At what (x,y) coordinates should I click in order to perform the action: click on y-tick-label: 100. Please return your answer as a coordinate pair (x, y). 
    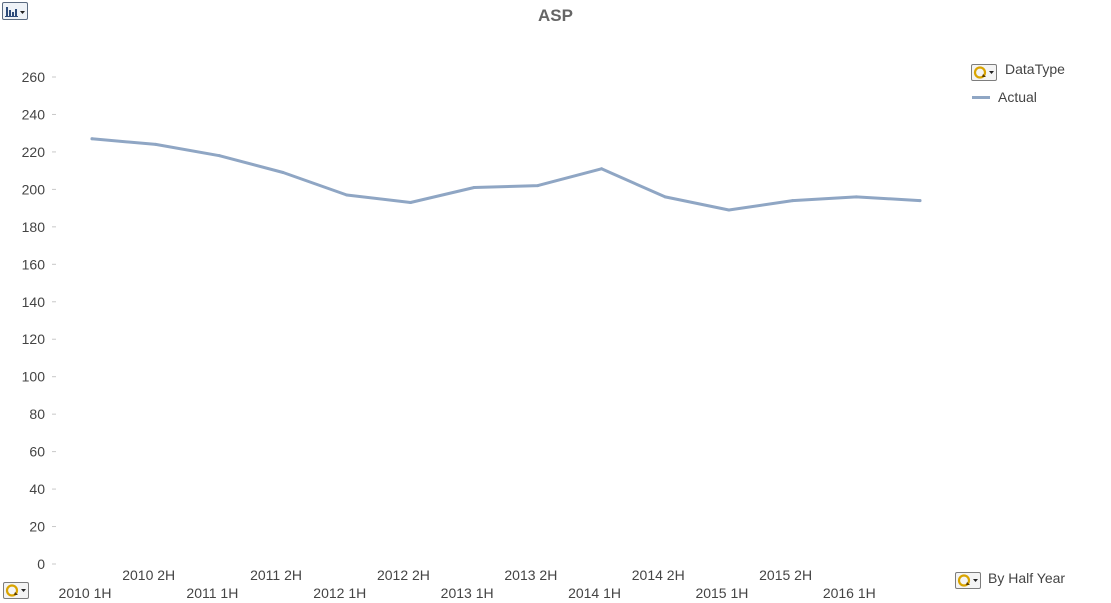
    Looking at the image, I should click on (34, 377).